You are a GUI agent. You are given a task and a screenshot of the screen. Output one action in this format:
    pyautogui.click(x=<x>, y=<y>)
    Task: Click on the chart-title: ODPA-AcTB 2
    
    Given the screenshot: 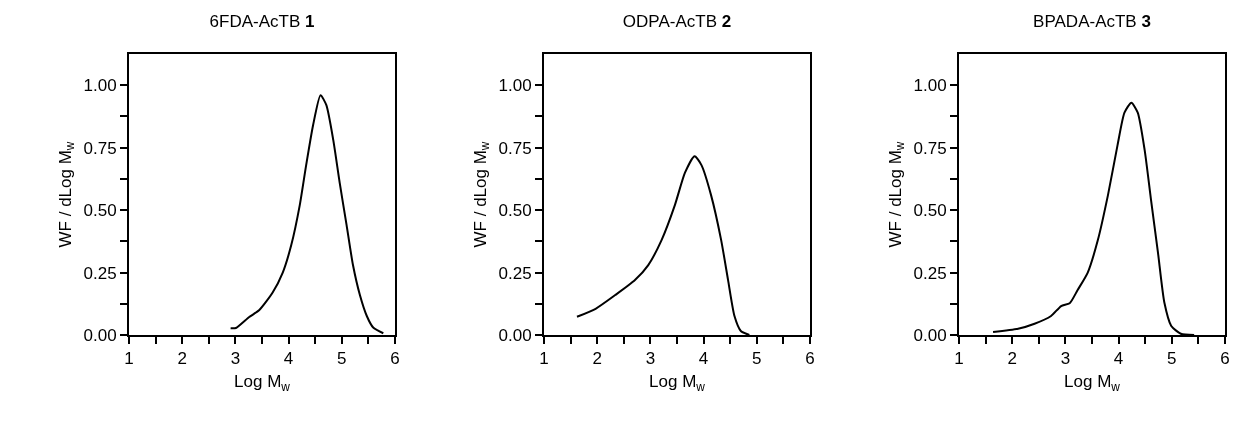 What is the action you would take?
    pyautogui.click(x=677, y=21)
    